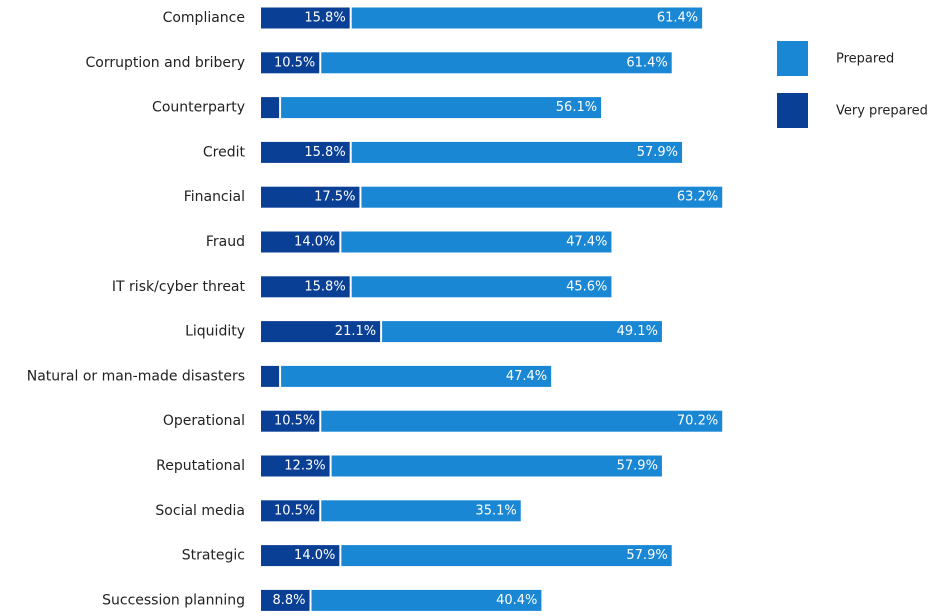 This screenshot has height=616, width=938. Describe the element at coordinates (224, 152) in the screenshot. I see `category-label: Credit` at that location.